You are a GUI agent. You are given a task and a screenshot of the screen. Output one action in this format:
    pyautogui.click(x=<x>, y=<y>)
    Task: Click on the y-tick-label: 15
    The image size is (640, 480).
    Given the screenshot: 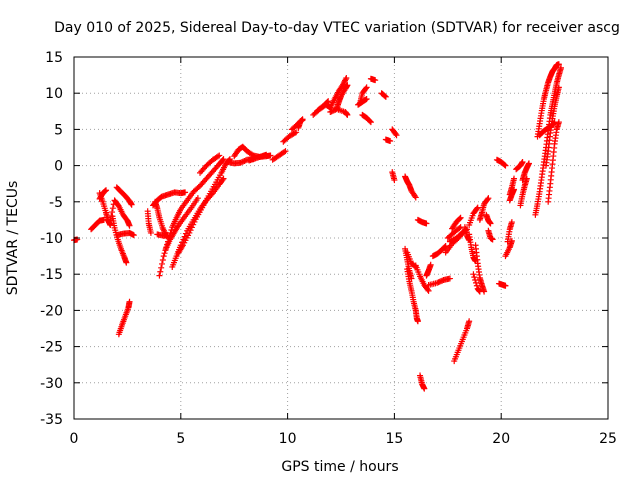 What is the action you would take?
    pyautogui.click(x=54, y=58)
    